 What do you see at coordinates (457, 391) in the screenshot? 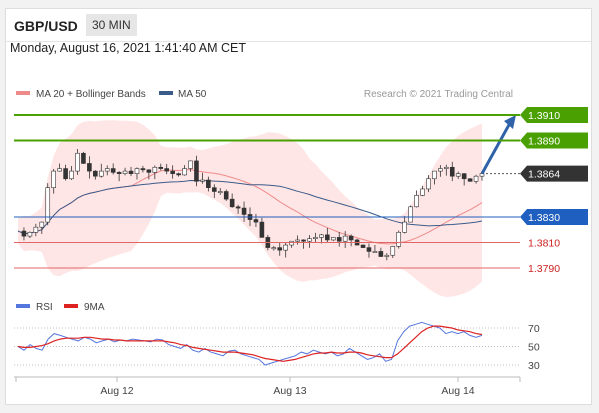
I see `time-axis-label: Aug 14` at bounding box center [457, 391].